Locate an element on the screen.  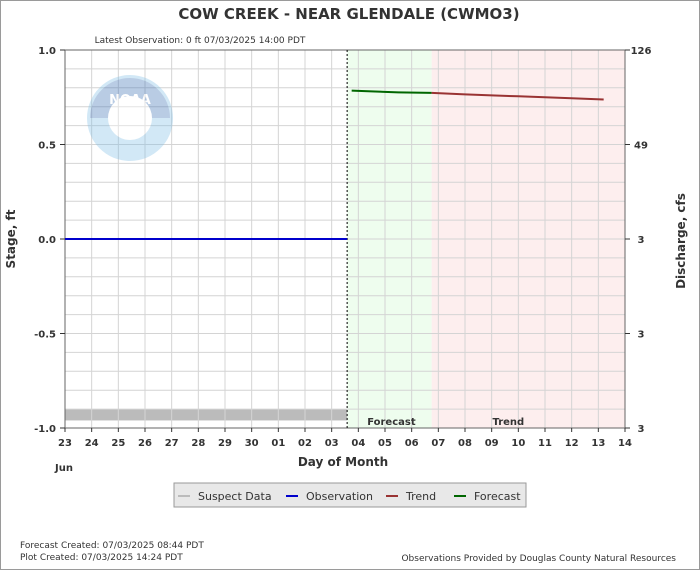
x-tick-label: 01 is located at coordinates (278, 443).